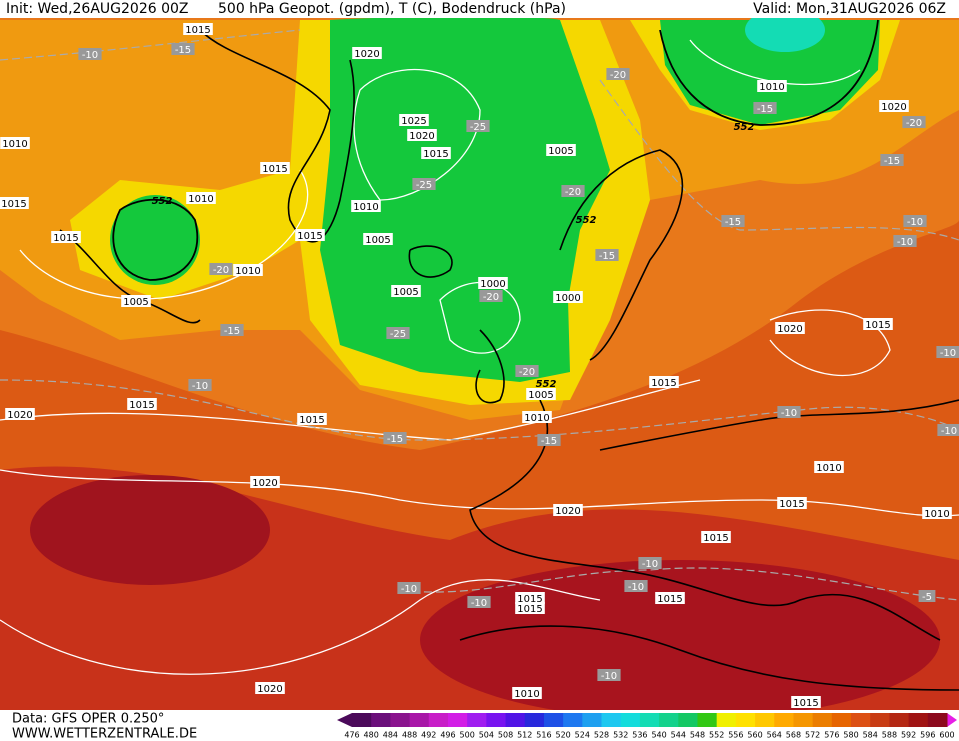 The height and width of the screenshot is (741, 959). What do you see at coordinates (754, 735) in the screenshot?
I see `legend-tick-label: 560` at bounding box center [754, 735].